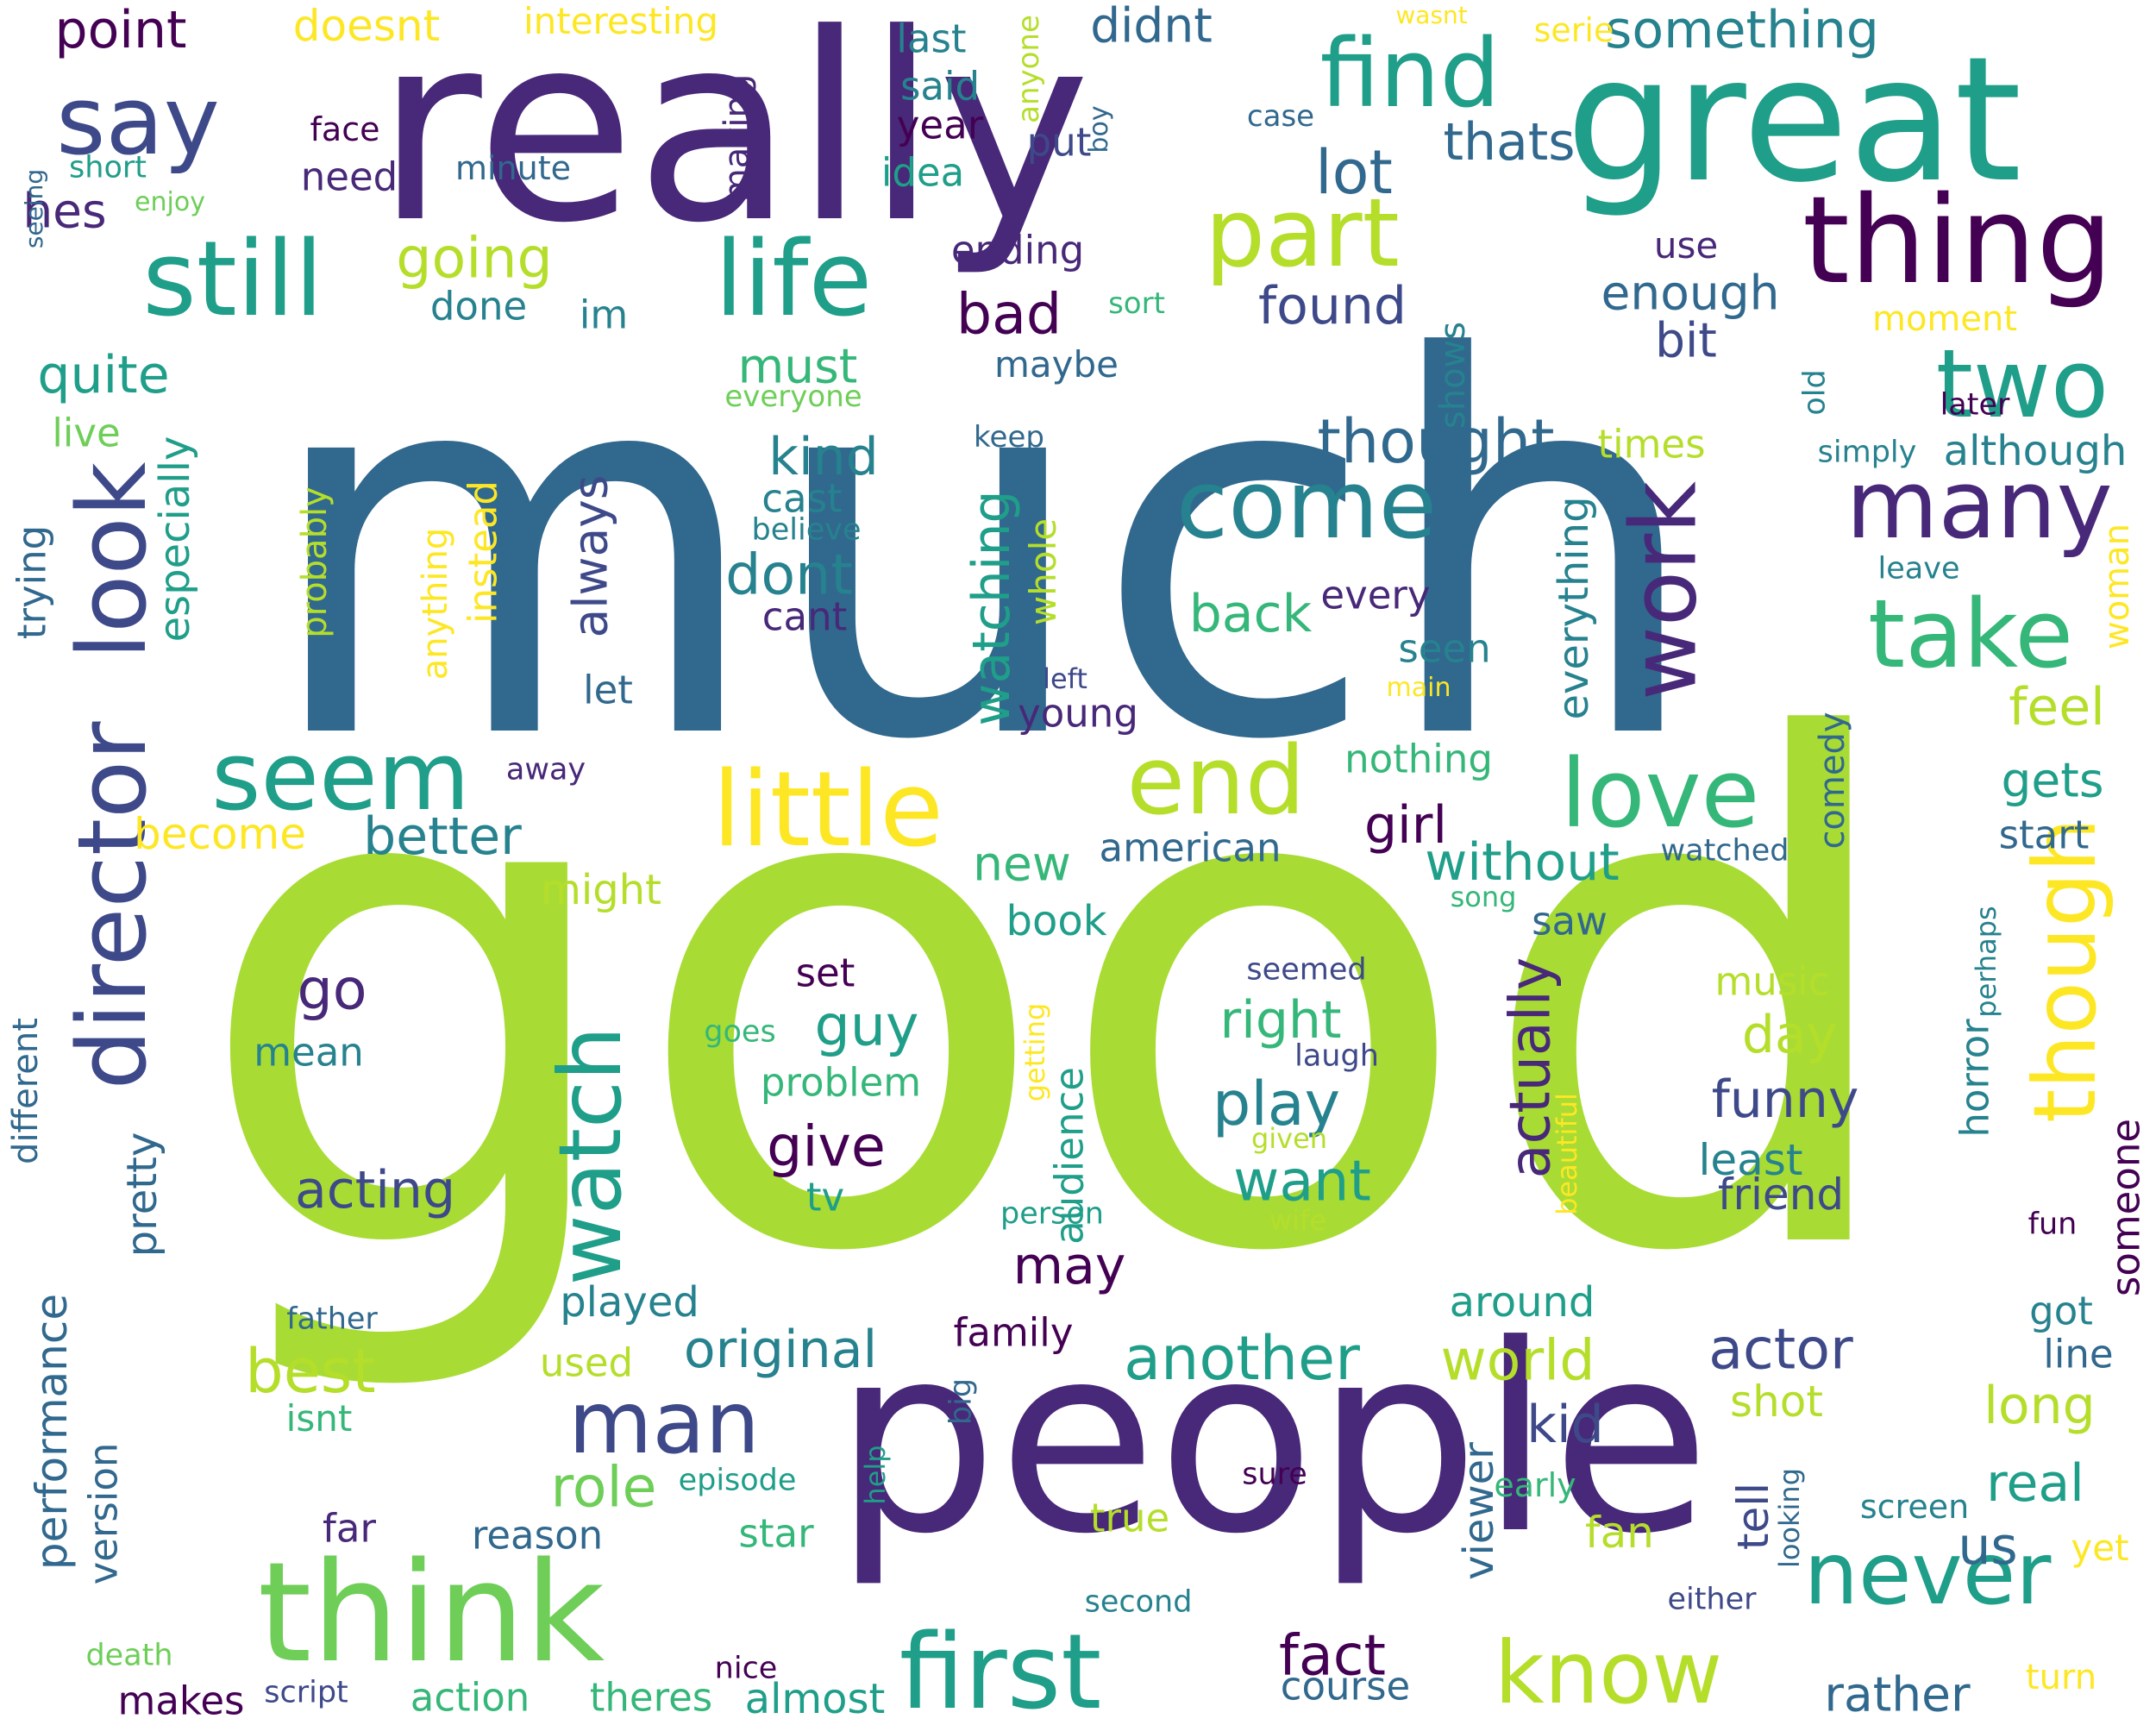 This screenshot has height=1725, width=2156. I want to click on word-new: new, so click(1022, 864).